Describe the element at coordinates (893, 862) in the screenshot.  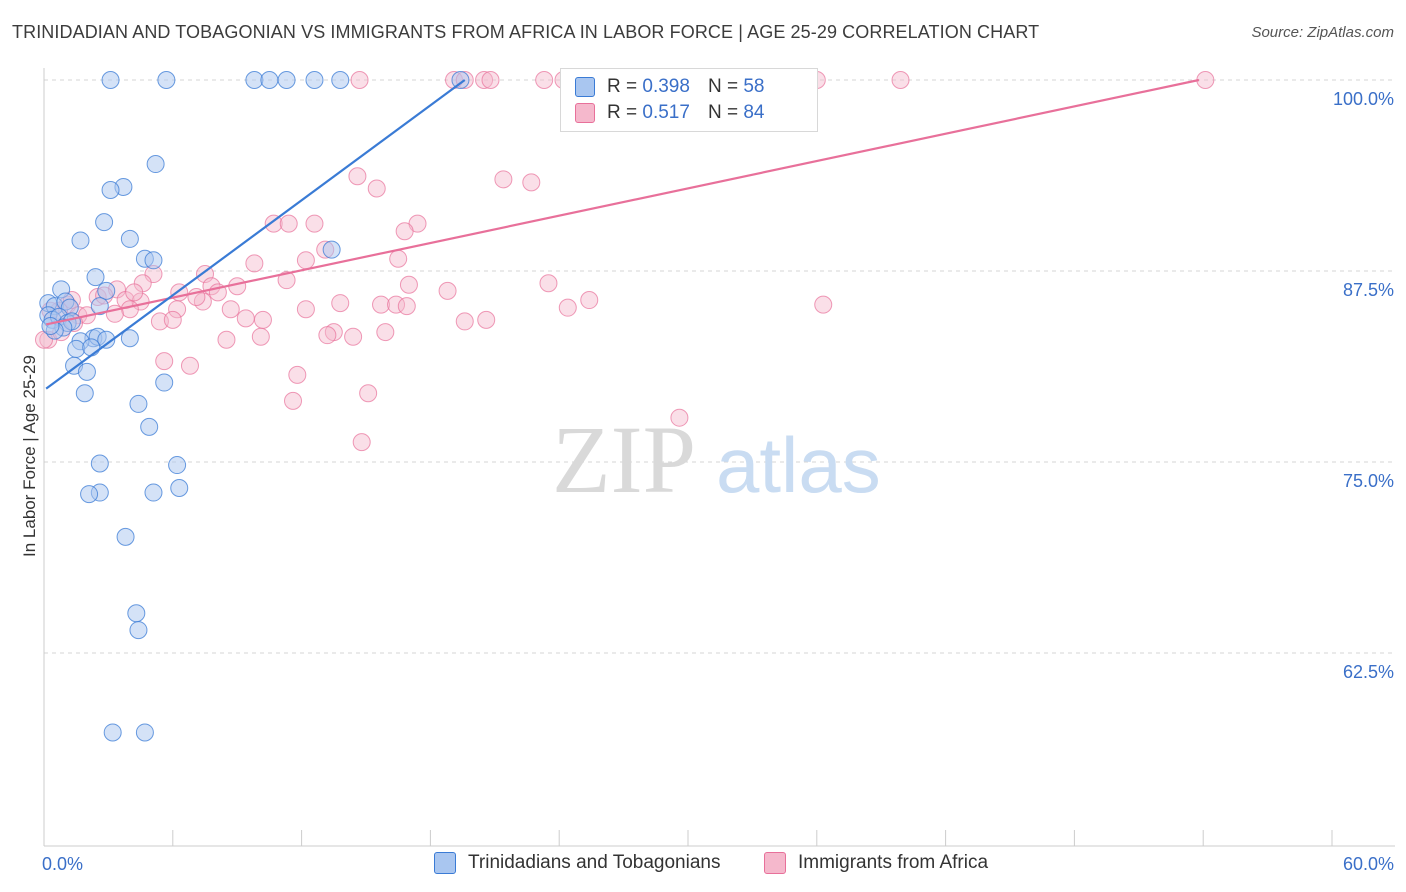
I see `legend-label-immigrants-africa: Immigrants from Africa` at that location.